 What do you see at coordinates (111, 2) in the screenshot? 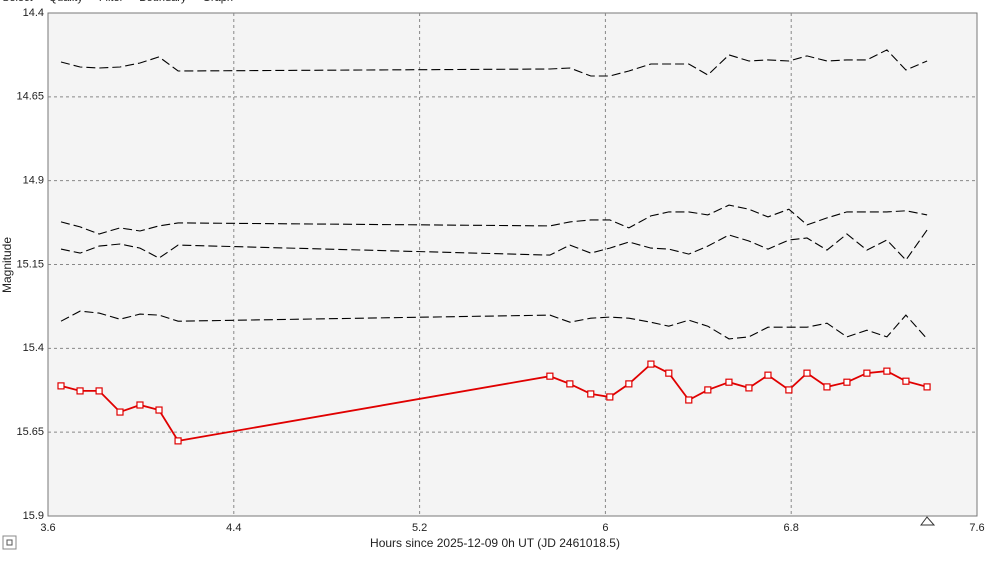
I see `tab: Filter` at bounding box center [111, 2].